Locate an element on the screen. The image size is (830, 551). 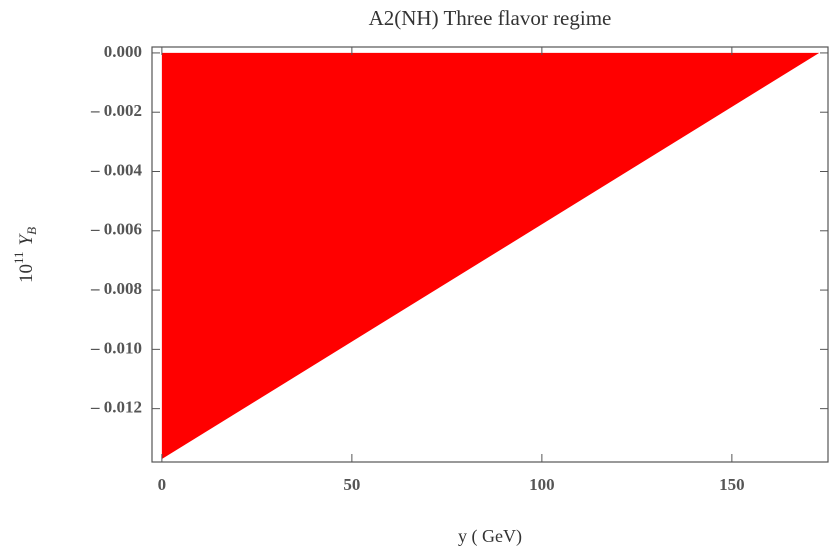
y-label-subscript: B is located at coordinates (31, 231).